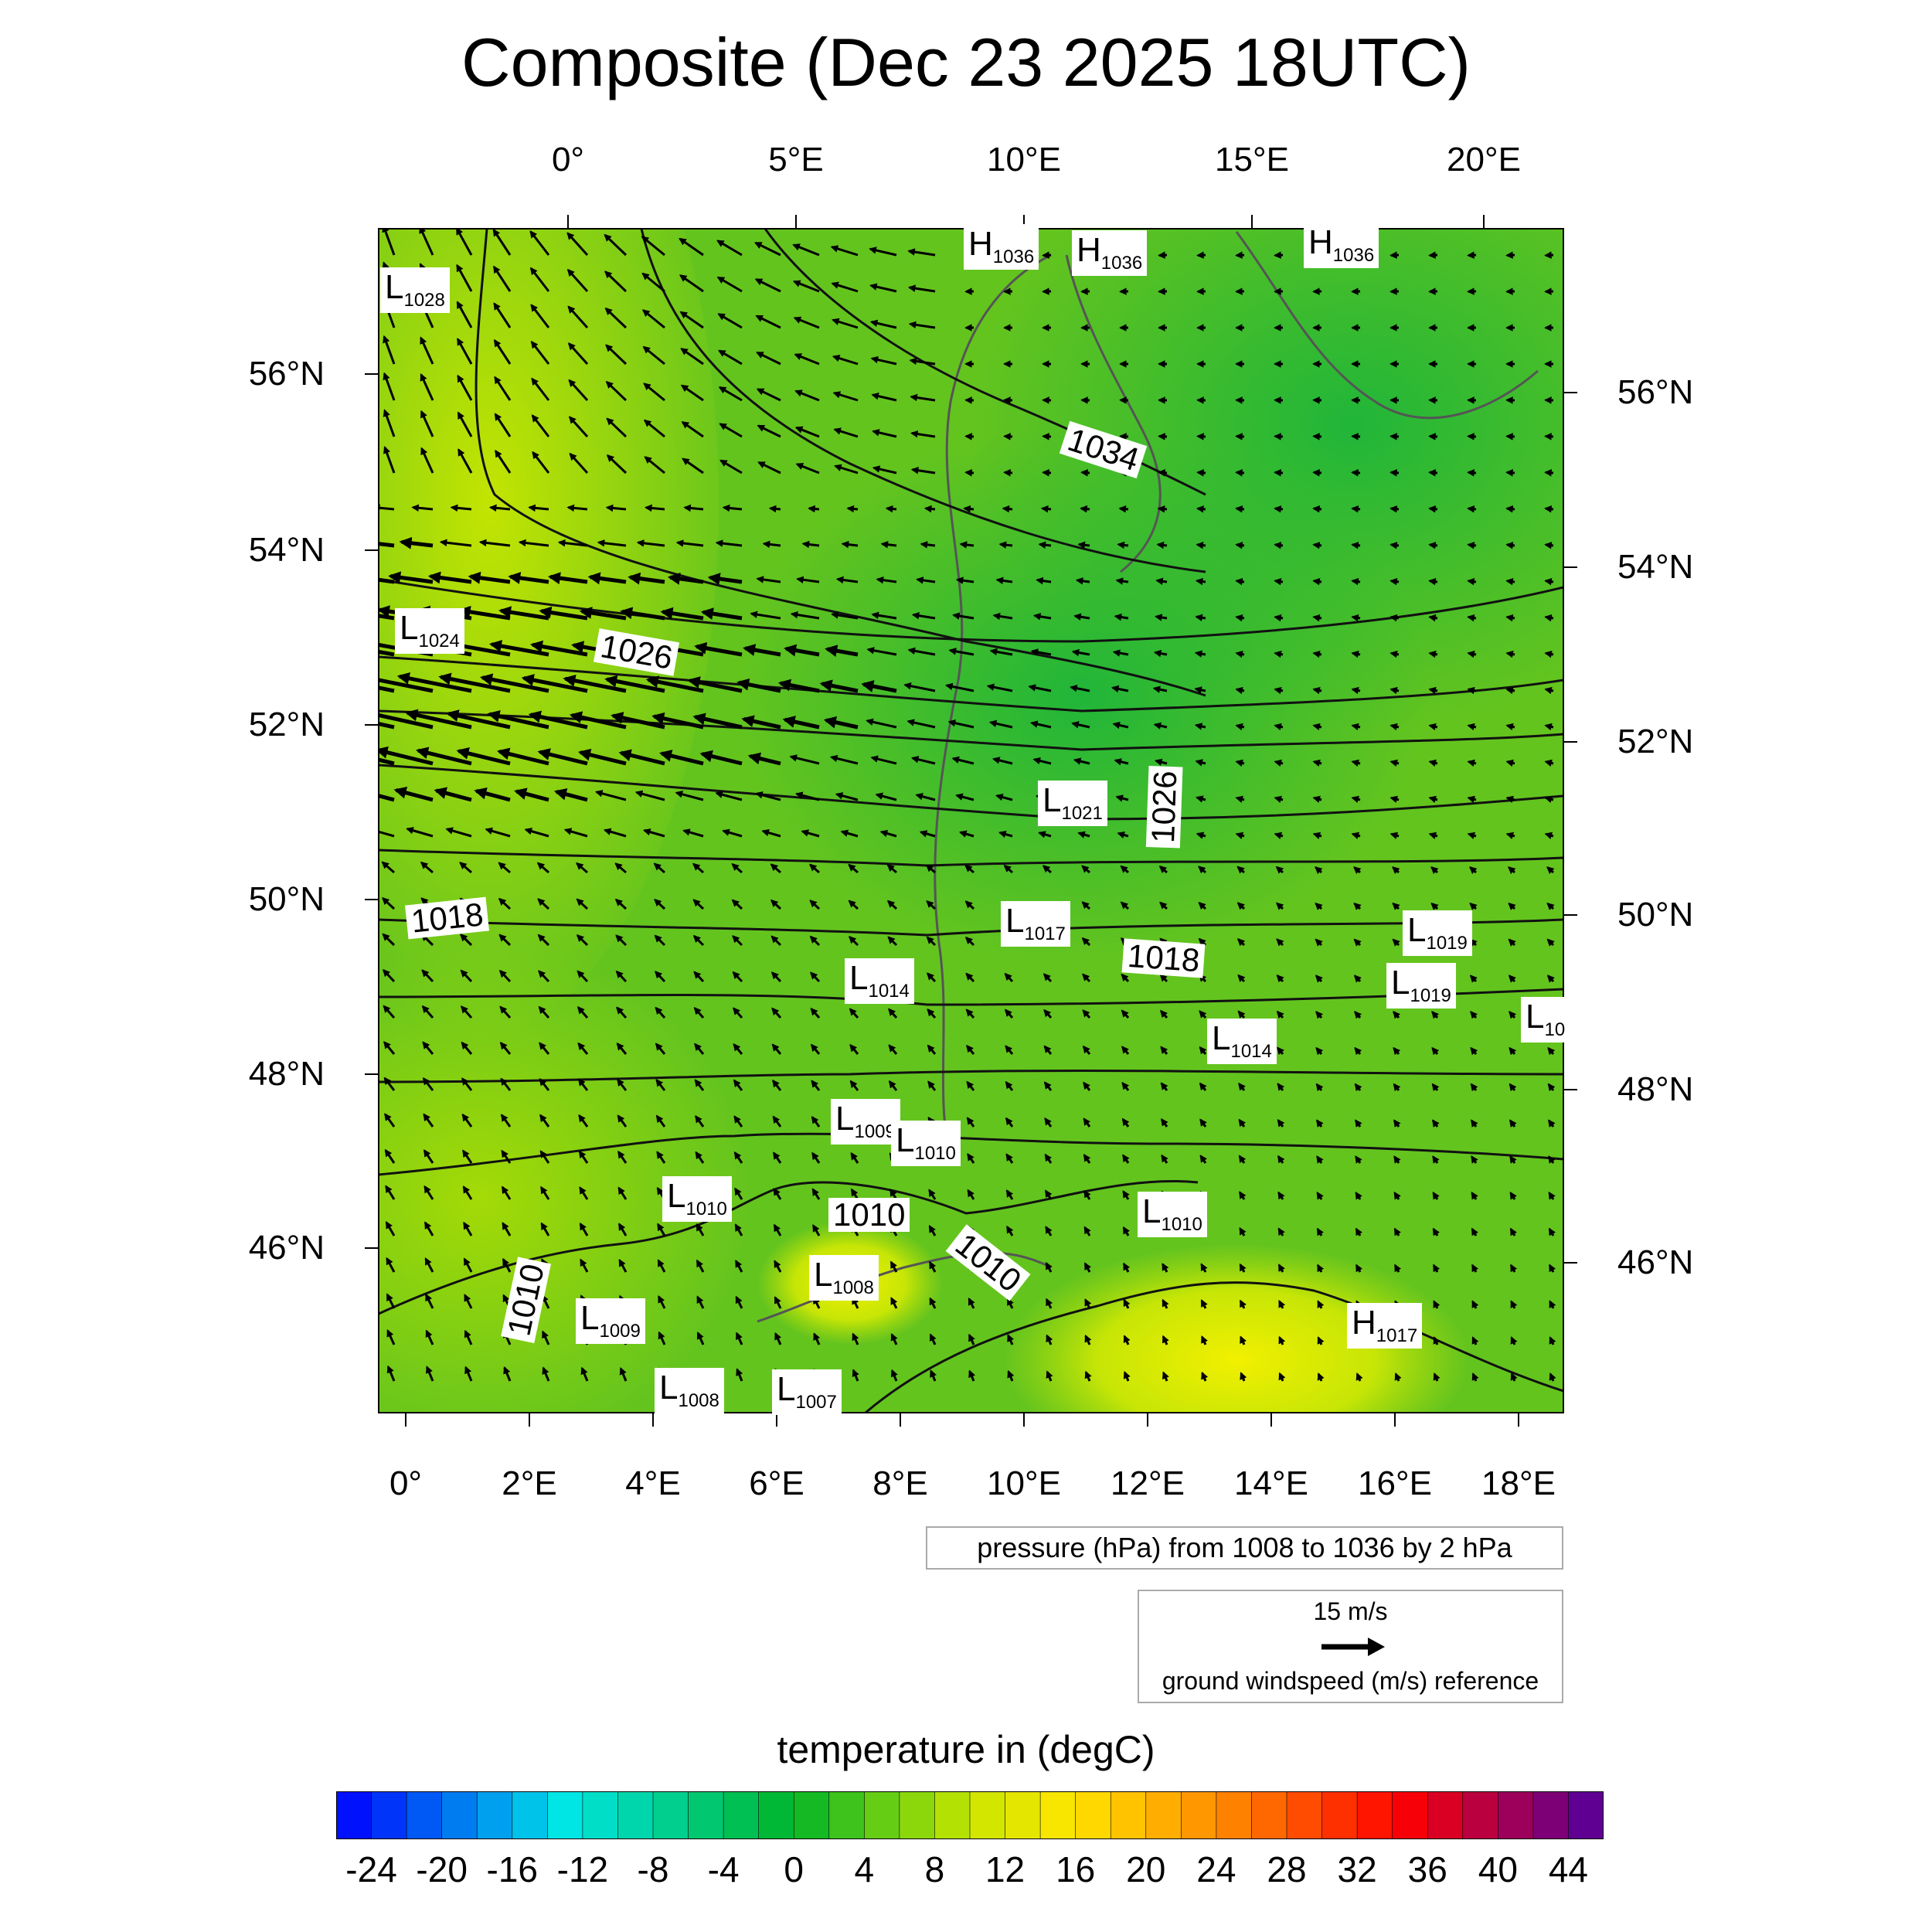 The height and width of the screenshot is (1932, 1932). I want to click on lon-label-top: 0°, so click(568, 160).